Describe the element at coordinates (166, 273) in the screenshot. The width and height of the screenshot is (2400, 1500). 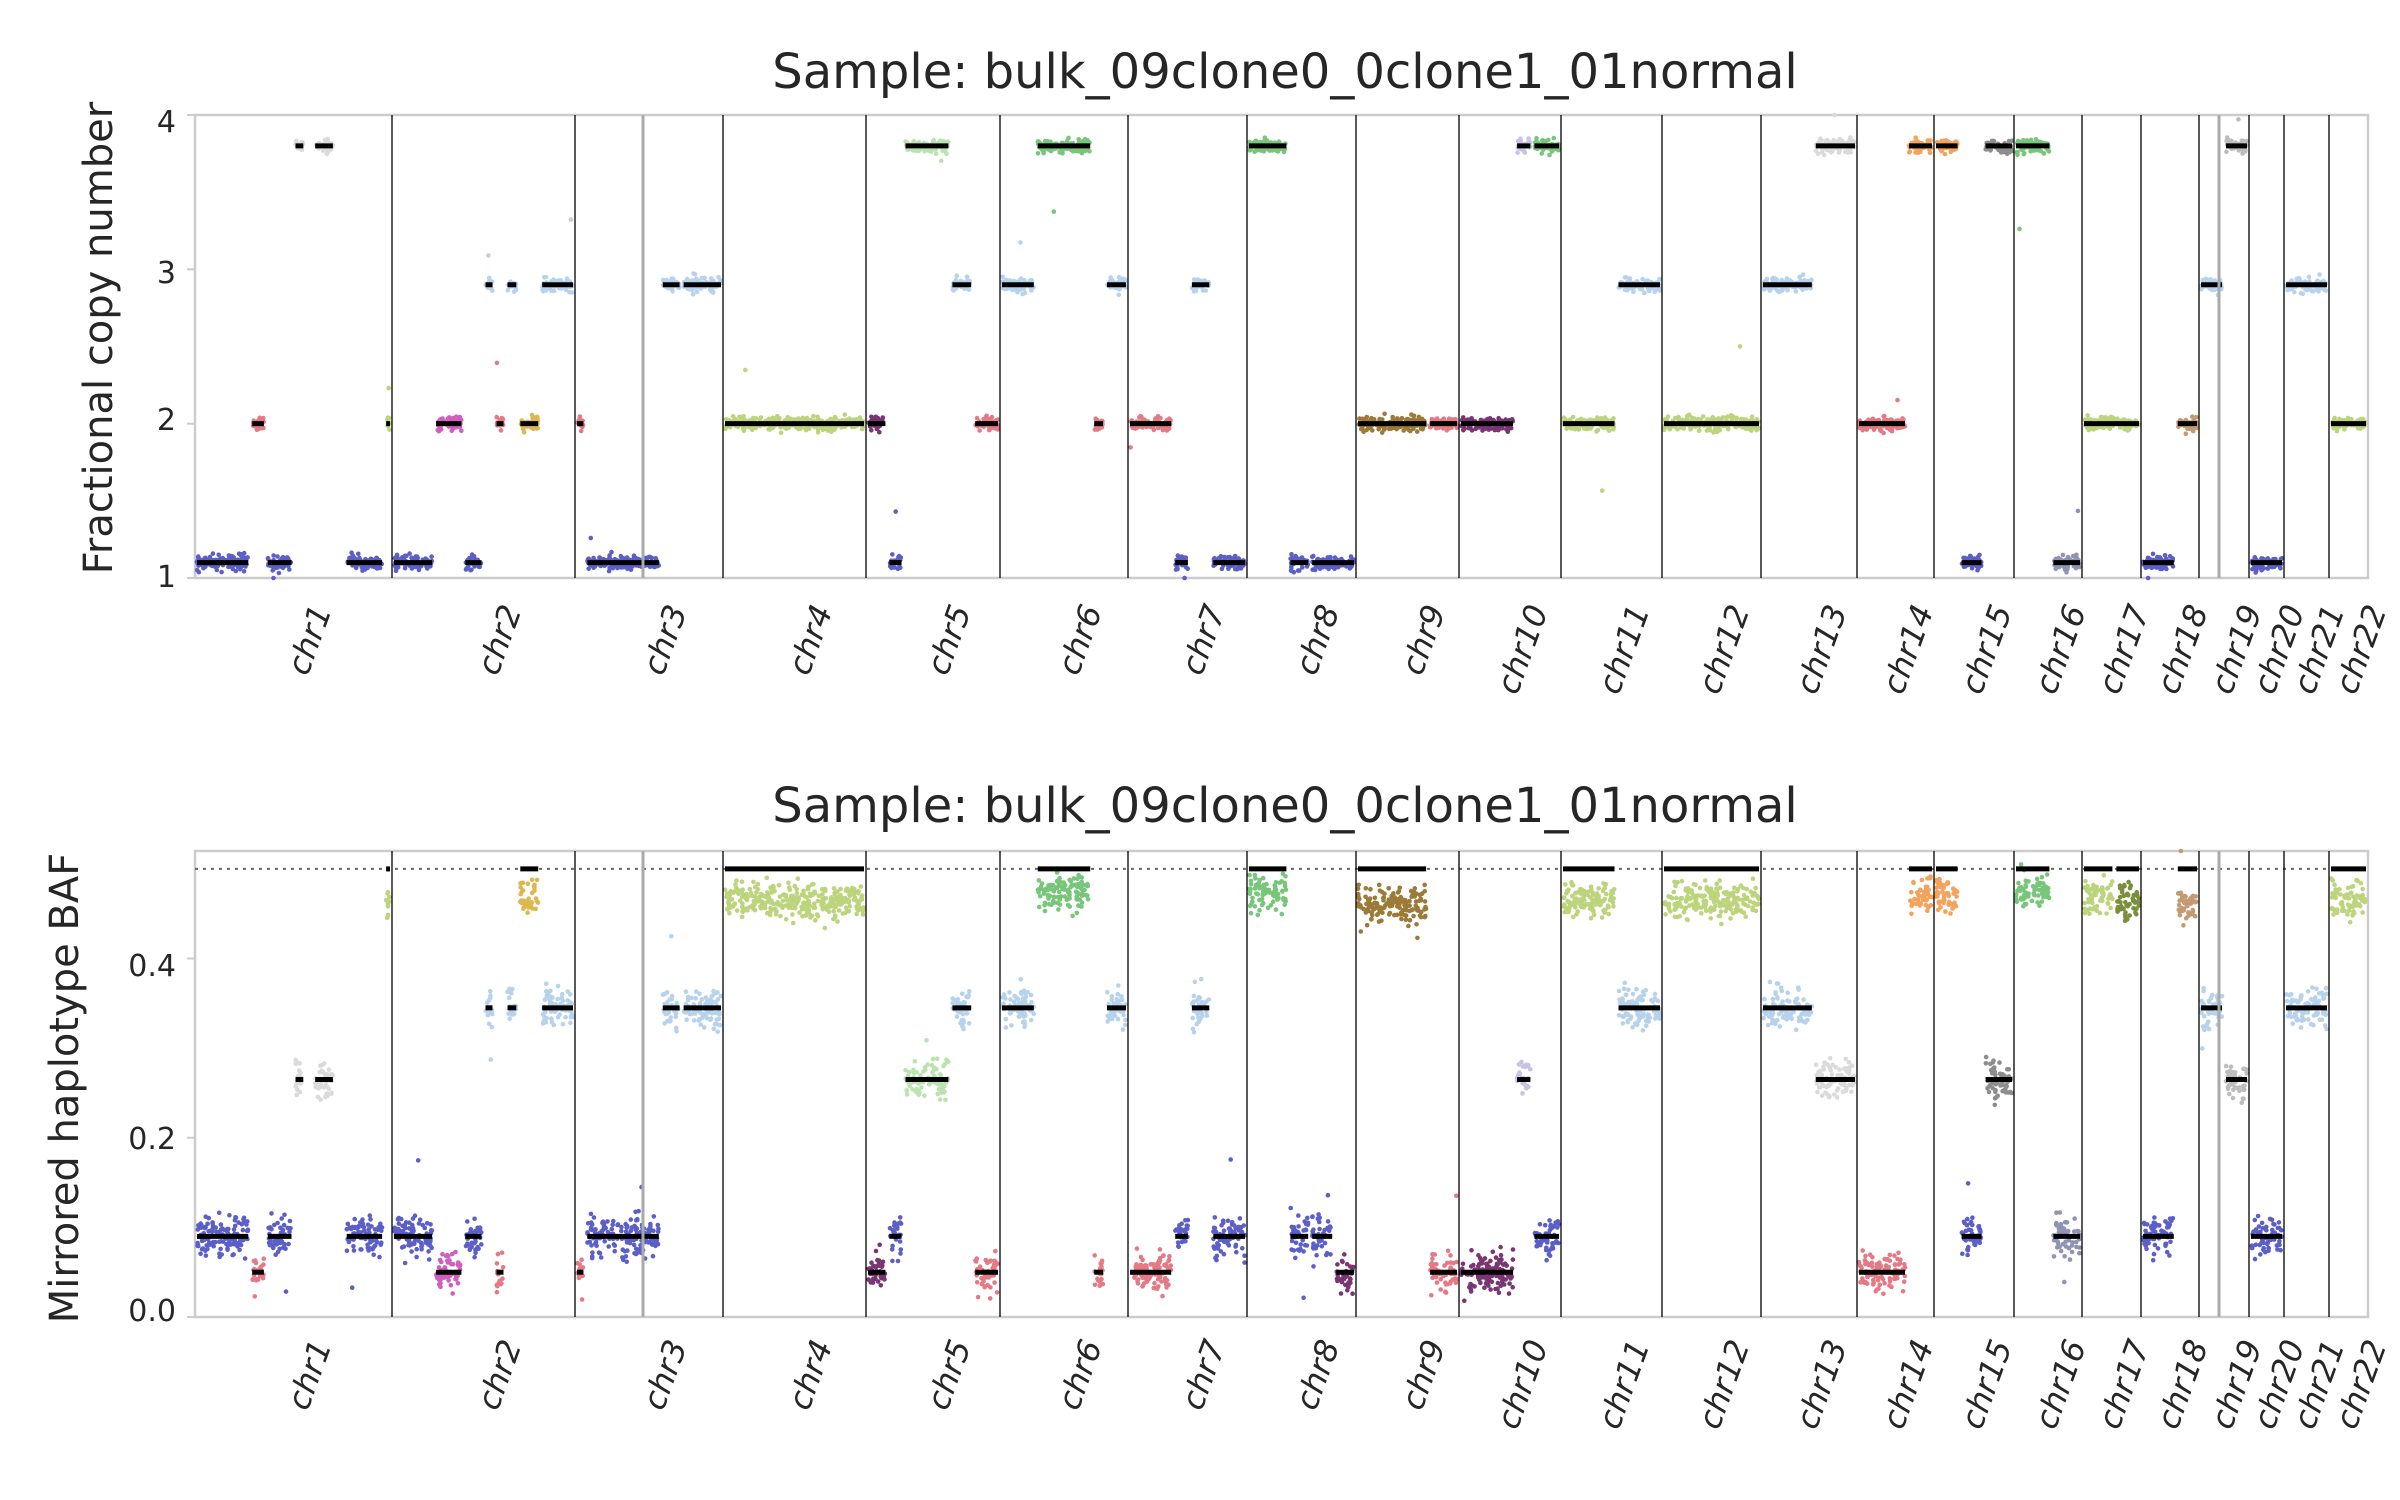
I see `y-tick-label: 3` at that location.